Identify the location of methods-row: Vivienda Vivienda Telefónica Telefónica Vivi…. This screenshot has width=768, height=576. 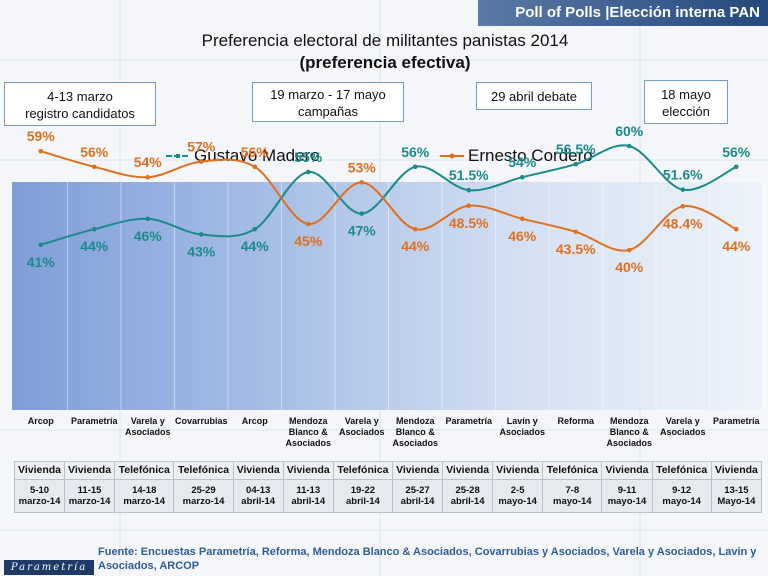
(388, 470).